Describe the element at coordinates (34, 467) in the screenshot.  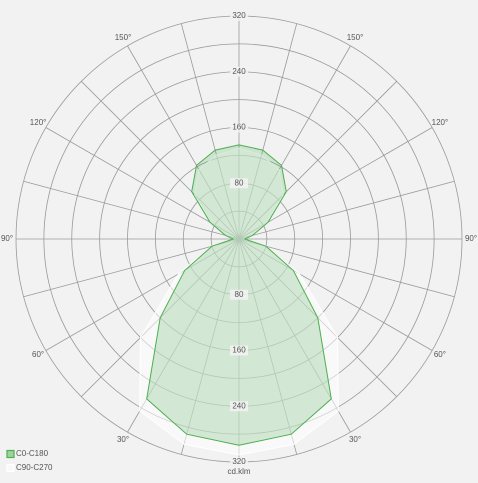
I see `legend-label: C90-C270` at that location.